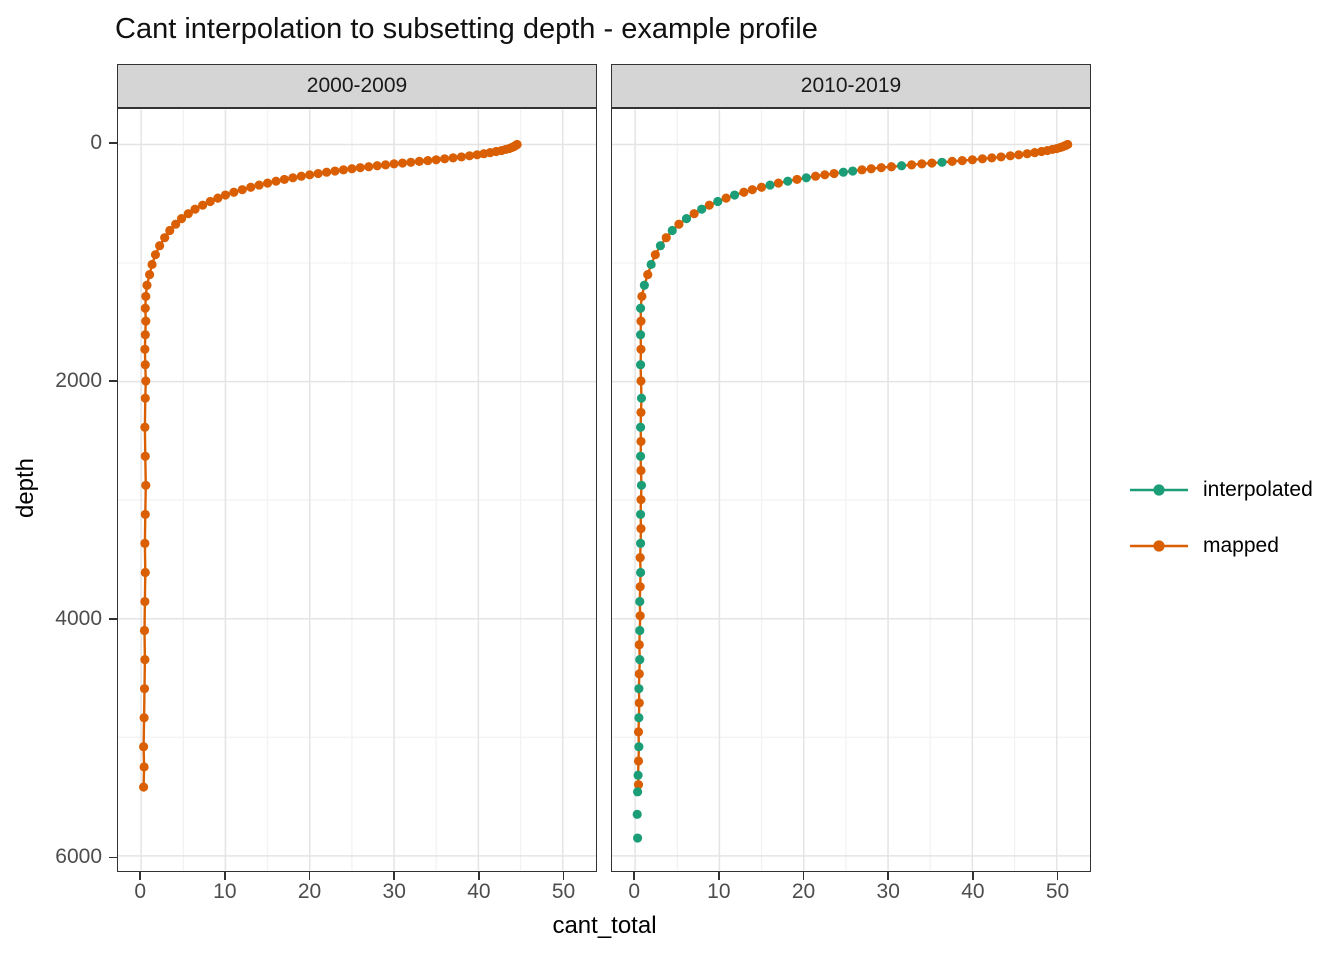 This screenshot has height=960, width=1344. Describe the element at coordinates (113, 619) in the screenshot. I see `y-tick-mark` at that location.